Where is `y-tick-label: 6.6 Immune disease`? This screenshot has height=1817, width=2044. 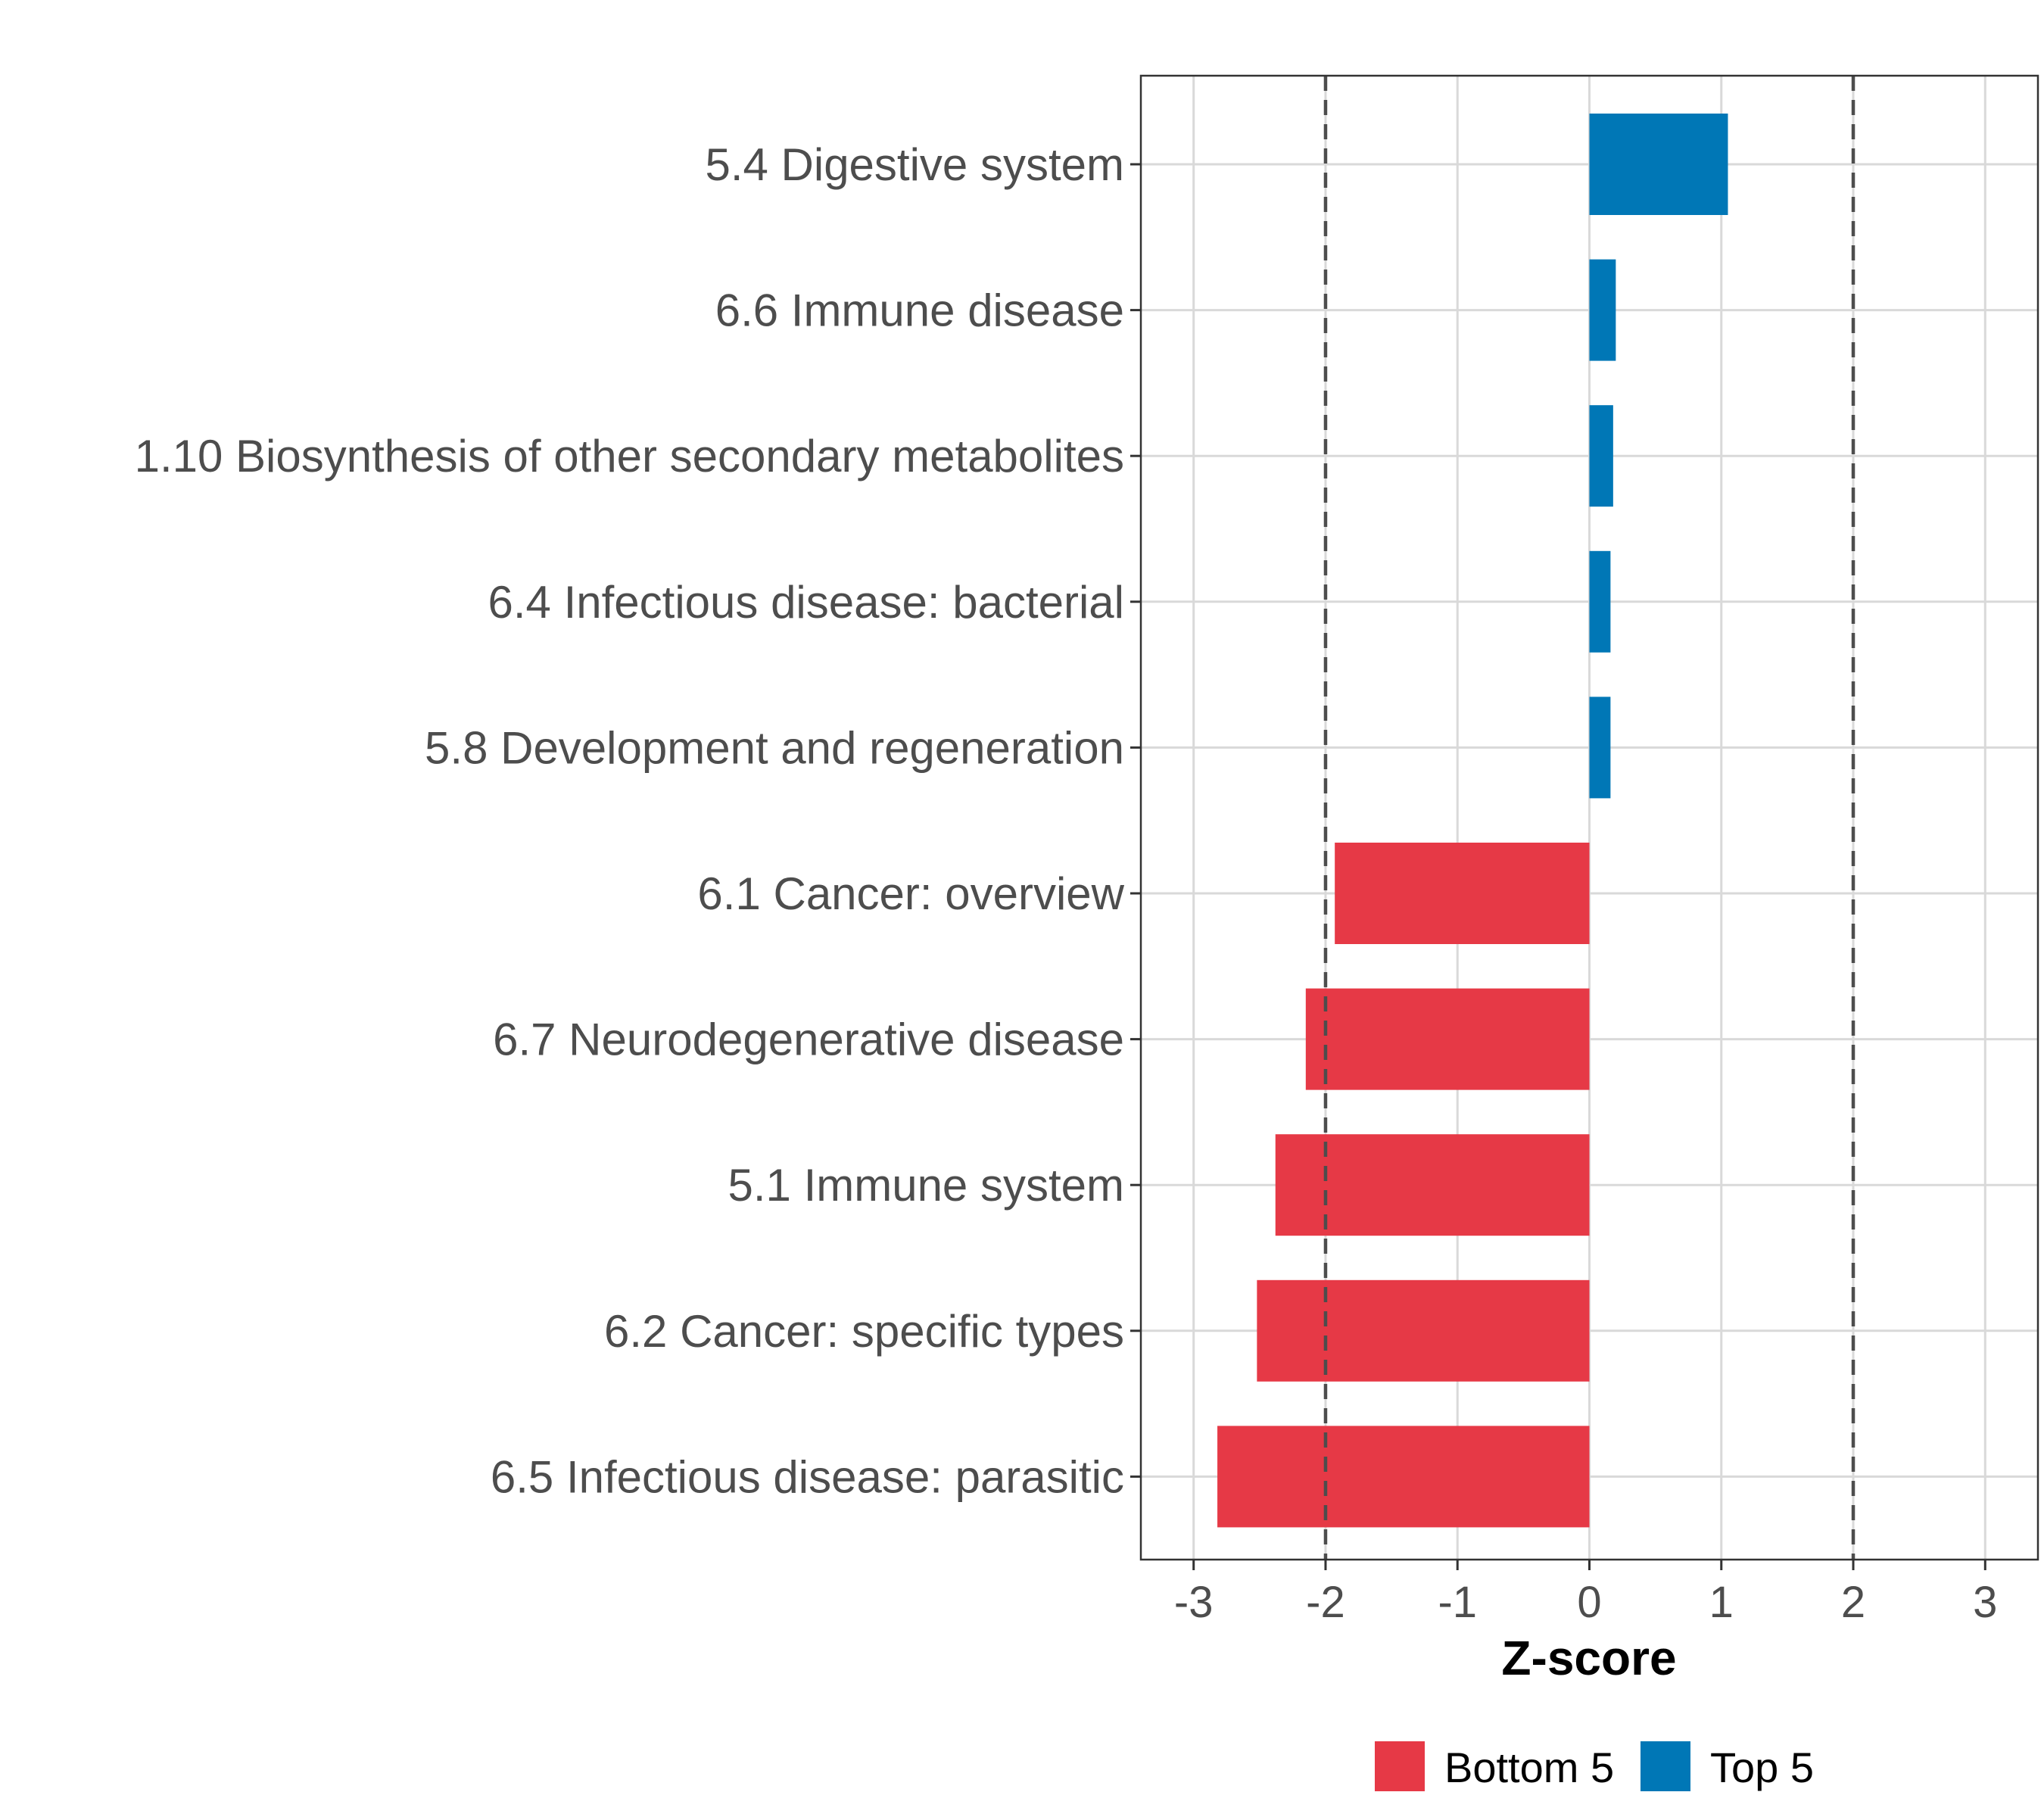
y-tick-label: 6.6 Immune disease is located at coordinates (920, 310).